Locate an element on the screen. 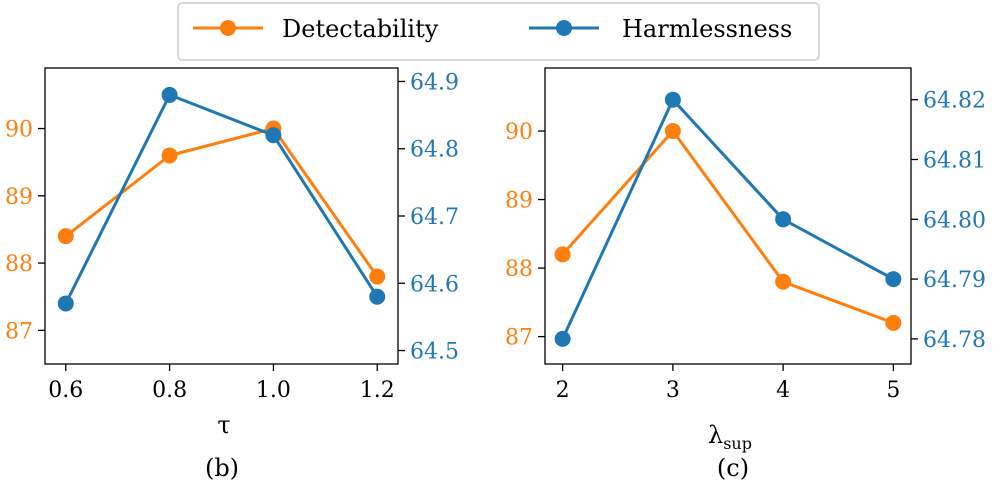  right-tick-label-c: 64.81 is located at coordinates (954, 160).